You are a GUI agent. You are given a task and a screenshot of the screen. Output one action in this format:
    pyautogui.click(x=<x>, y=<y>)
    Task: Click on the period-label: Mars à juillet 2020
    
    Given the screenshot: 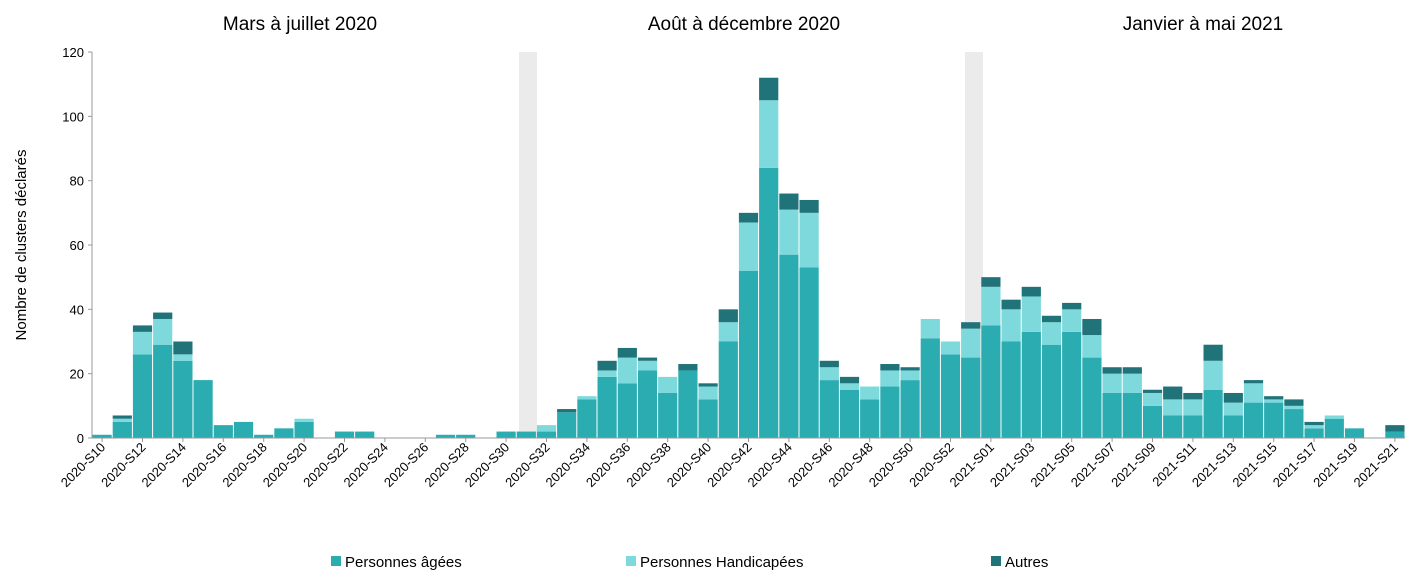 What is the action you would take?
    pyautogui.click(x=300, y=24)
    